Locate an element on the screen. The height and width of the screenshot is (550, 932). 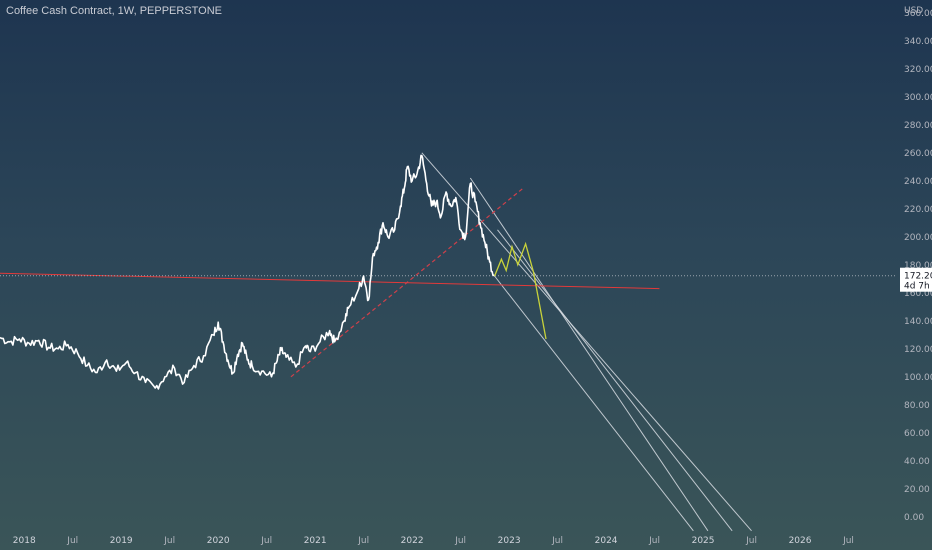
y-tick-label: 100.00 is located at coordinates (918, 378).